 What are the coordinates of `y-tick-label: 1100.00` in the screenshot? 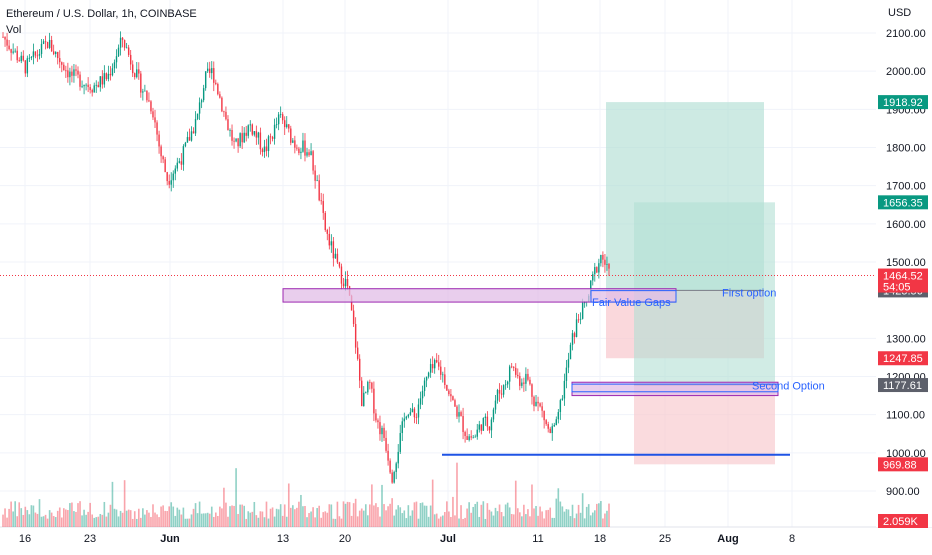 It's located at (905, 416).